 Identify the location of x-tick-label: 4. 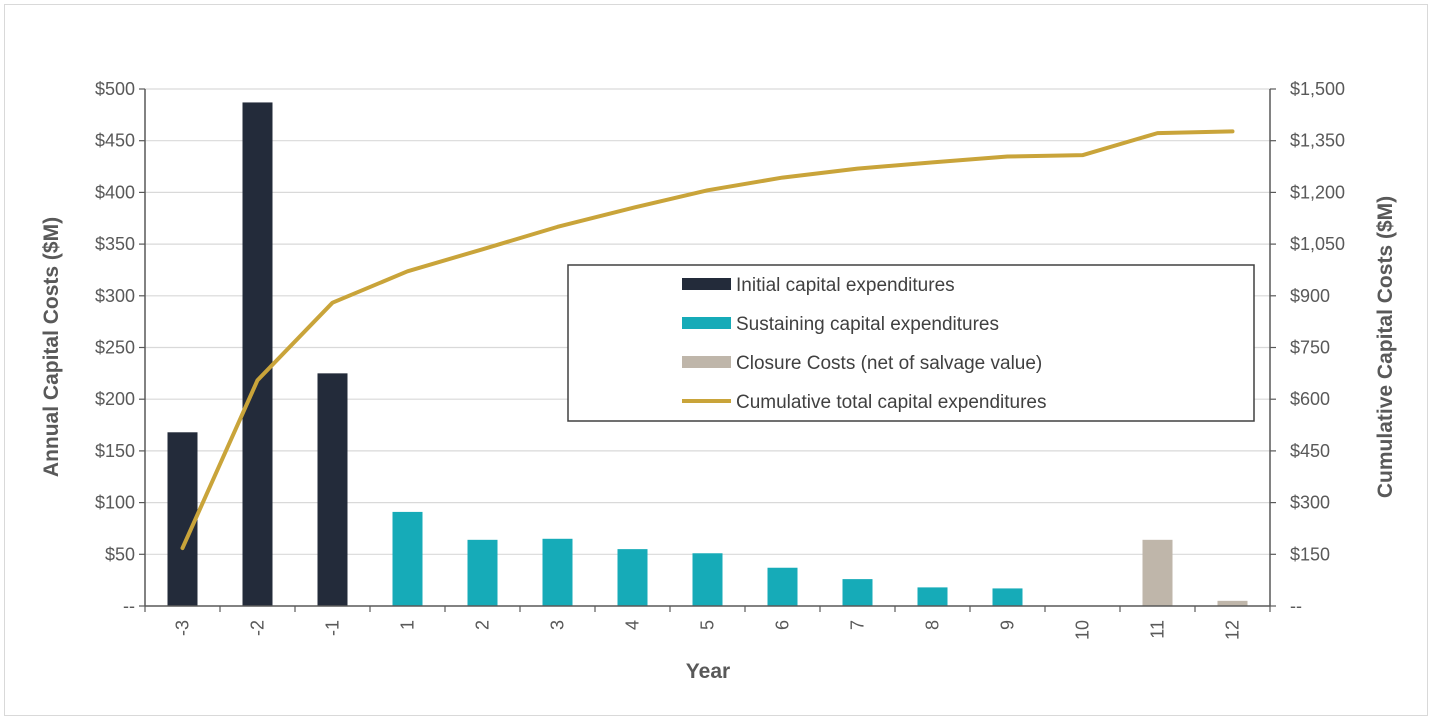
(633, 625).